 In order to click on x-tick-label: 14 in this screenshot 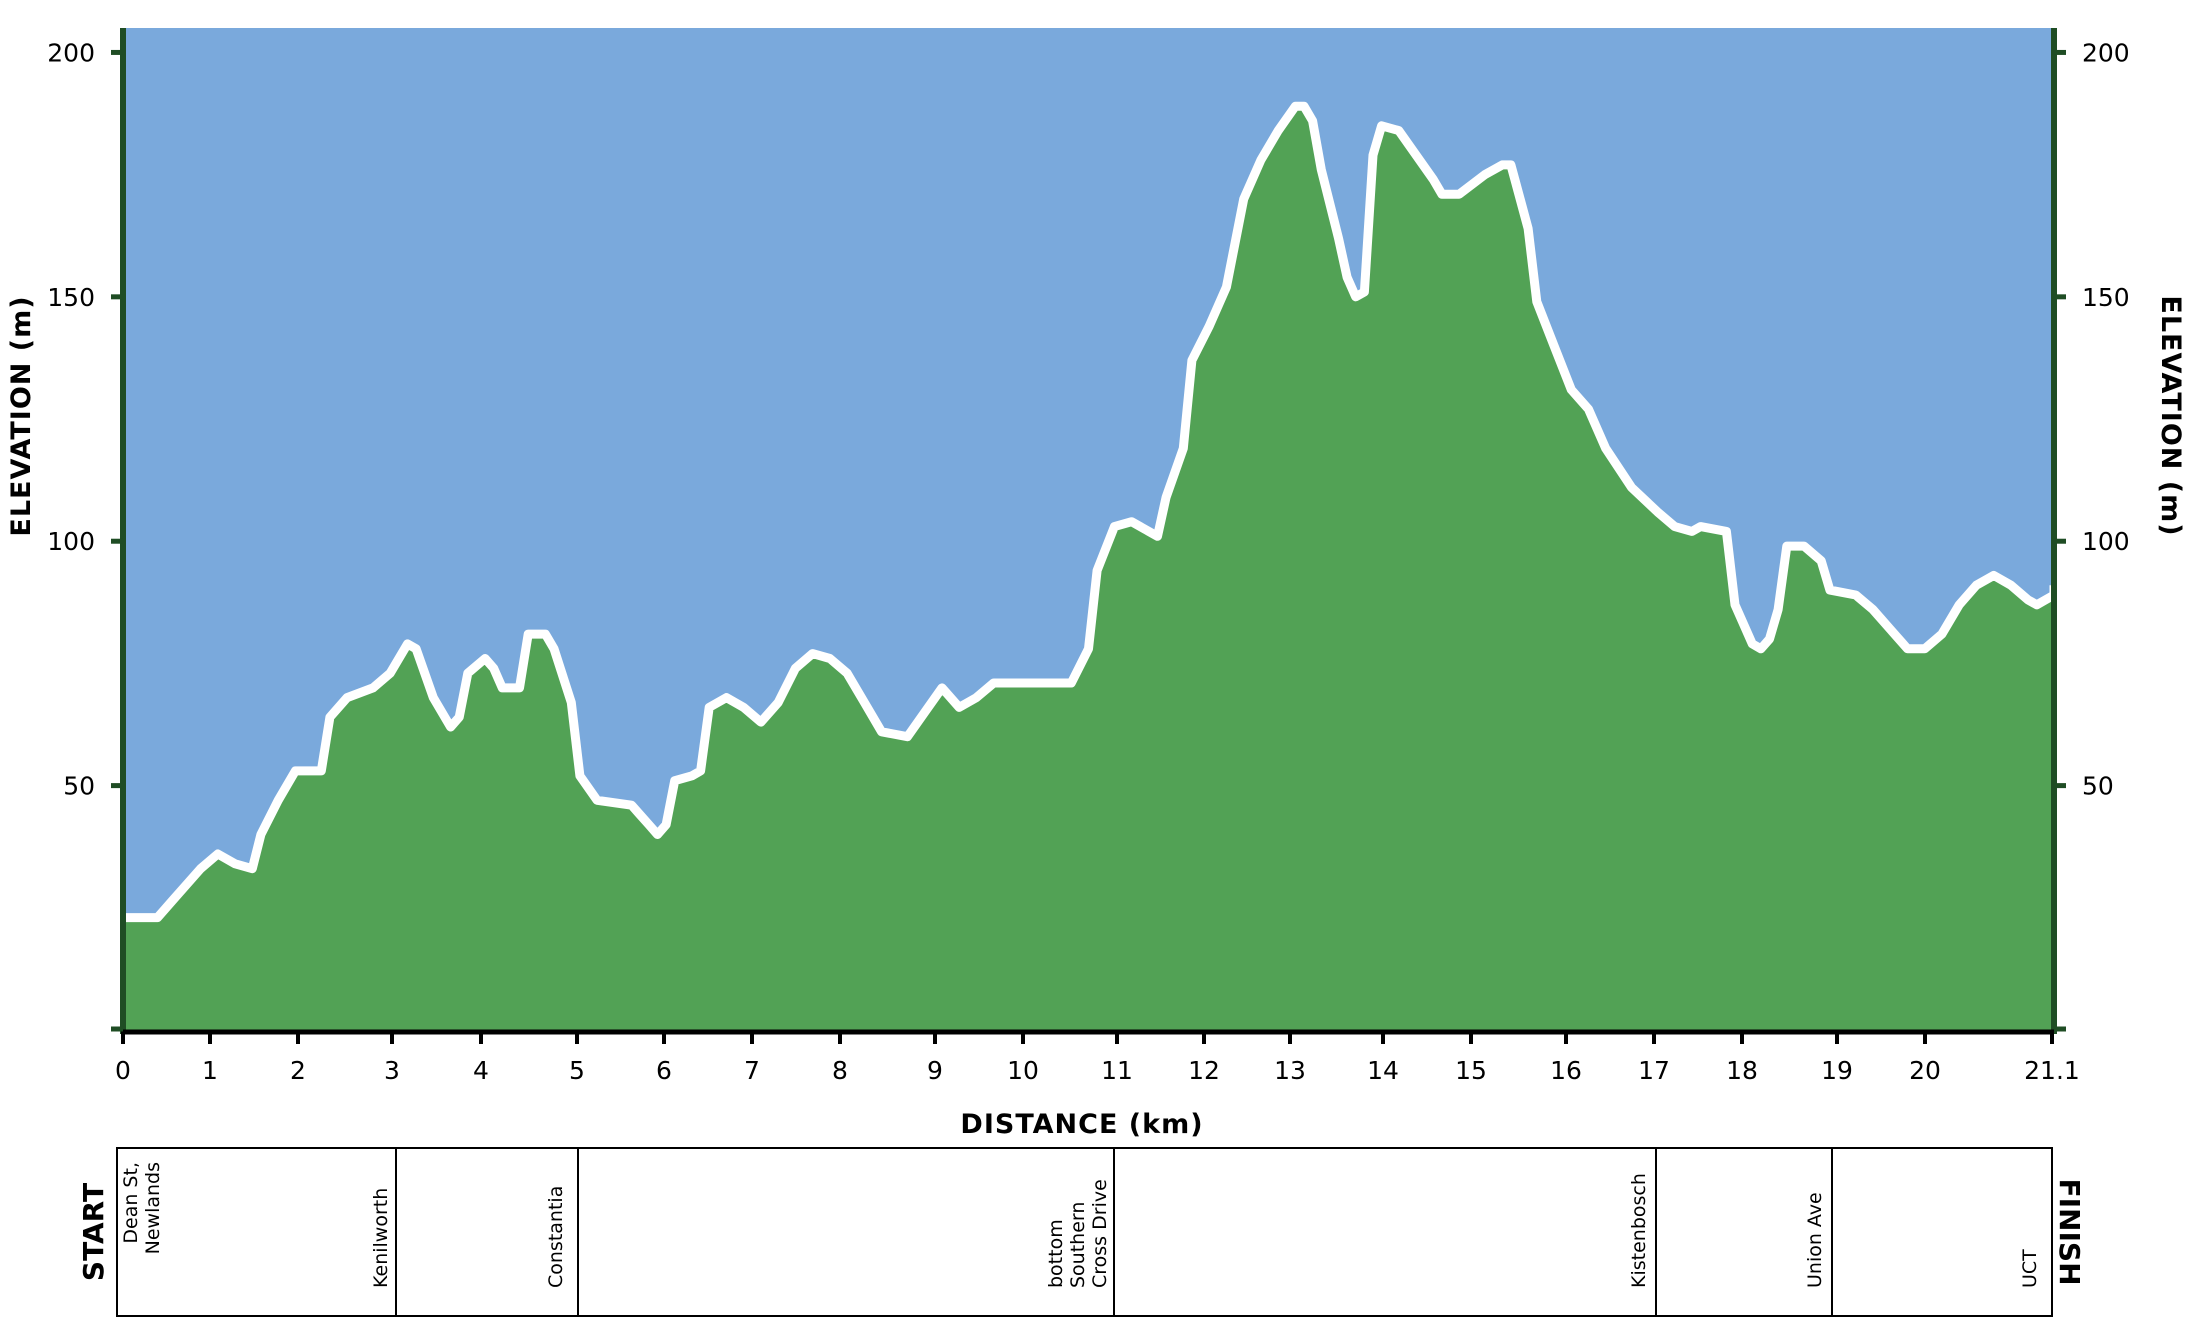, I will do `click(1383, 1070)`.